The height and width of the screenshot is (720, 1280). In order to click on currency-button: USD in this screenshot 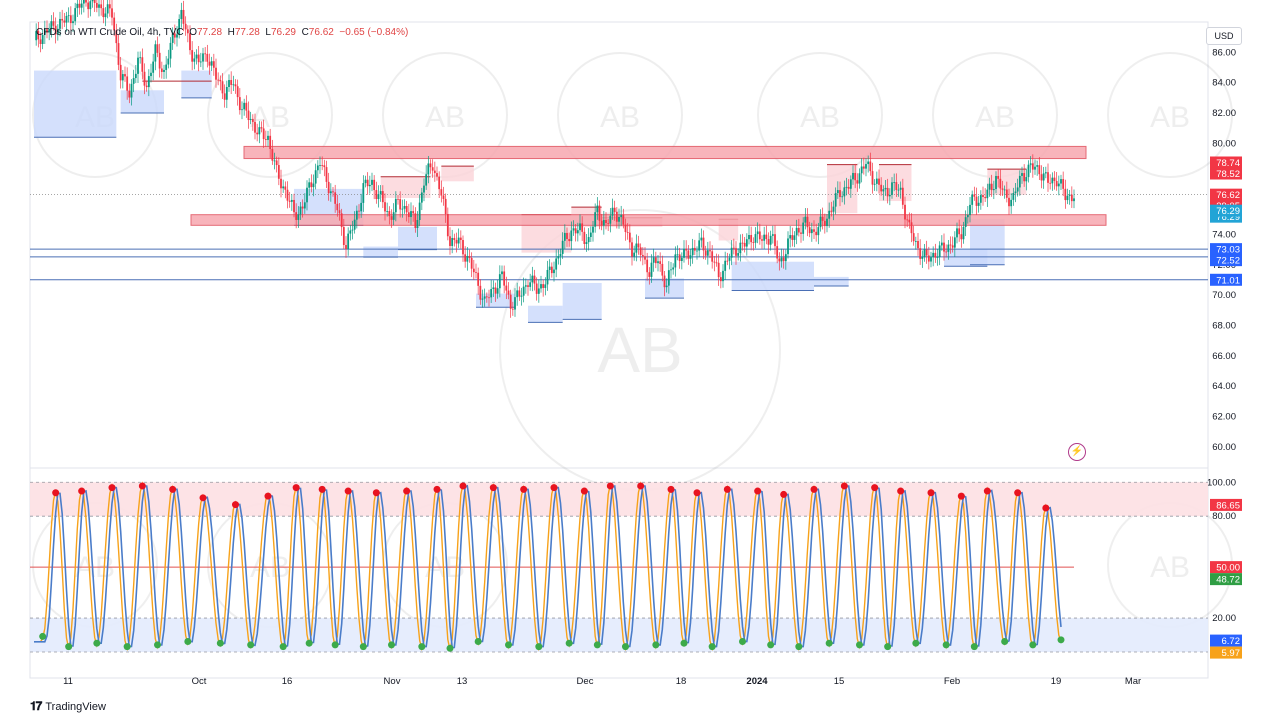, I will do `click(1224, 36)`.